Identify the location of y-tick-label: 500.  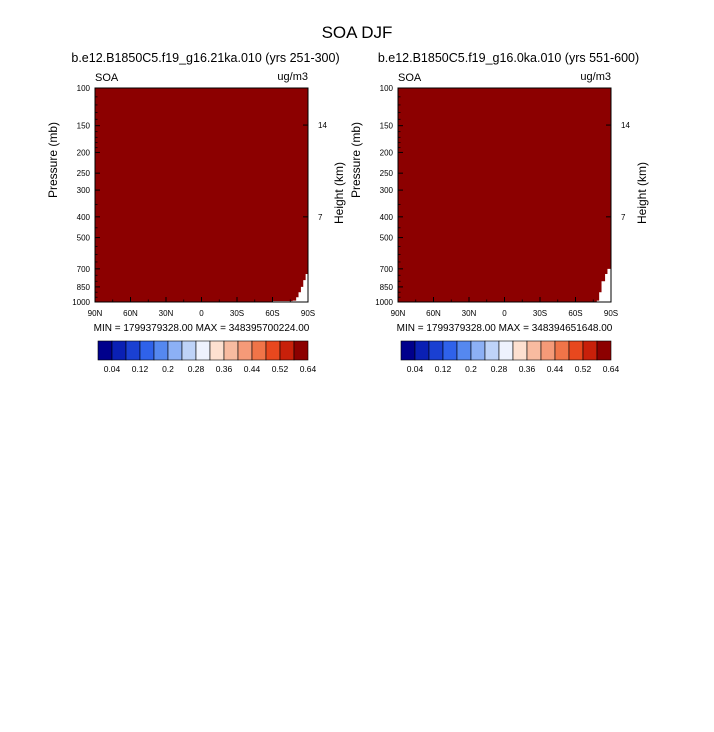
(387, 238).